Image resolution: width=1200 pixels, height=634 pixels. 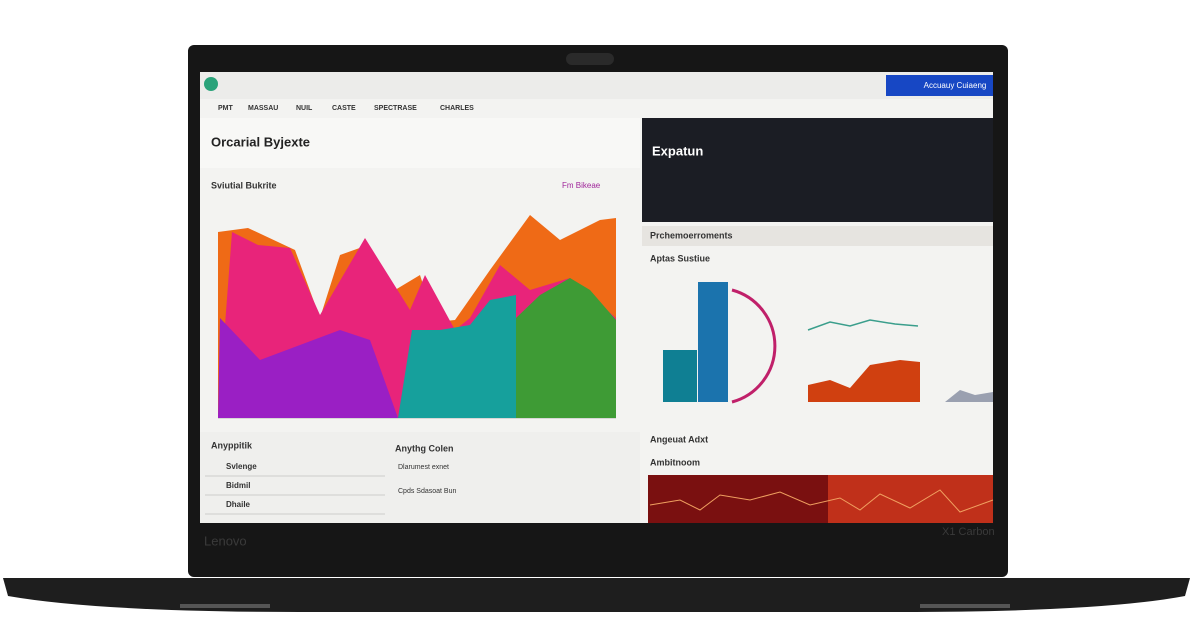 What do you see at coordinates (304, 108) in the screenshot?
I see `tab: NUIL` at bounding box center [304, 108].